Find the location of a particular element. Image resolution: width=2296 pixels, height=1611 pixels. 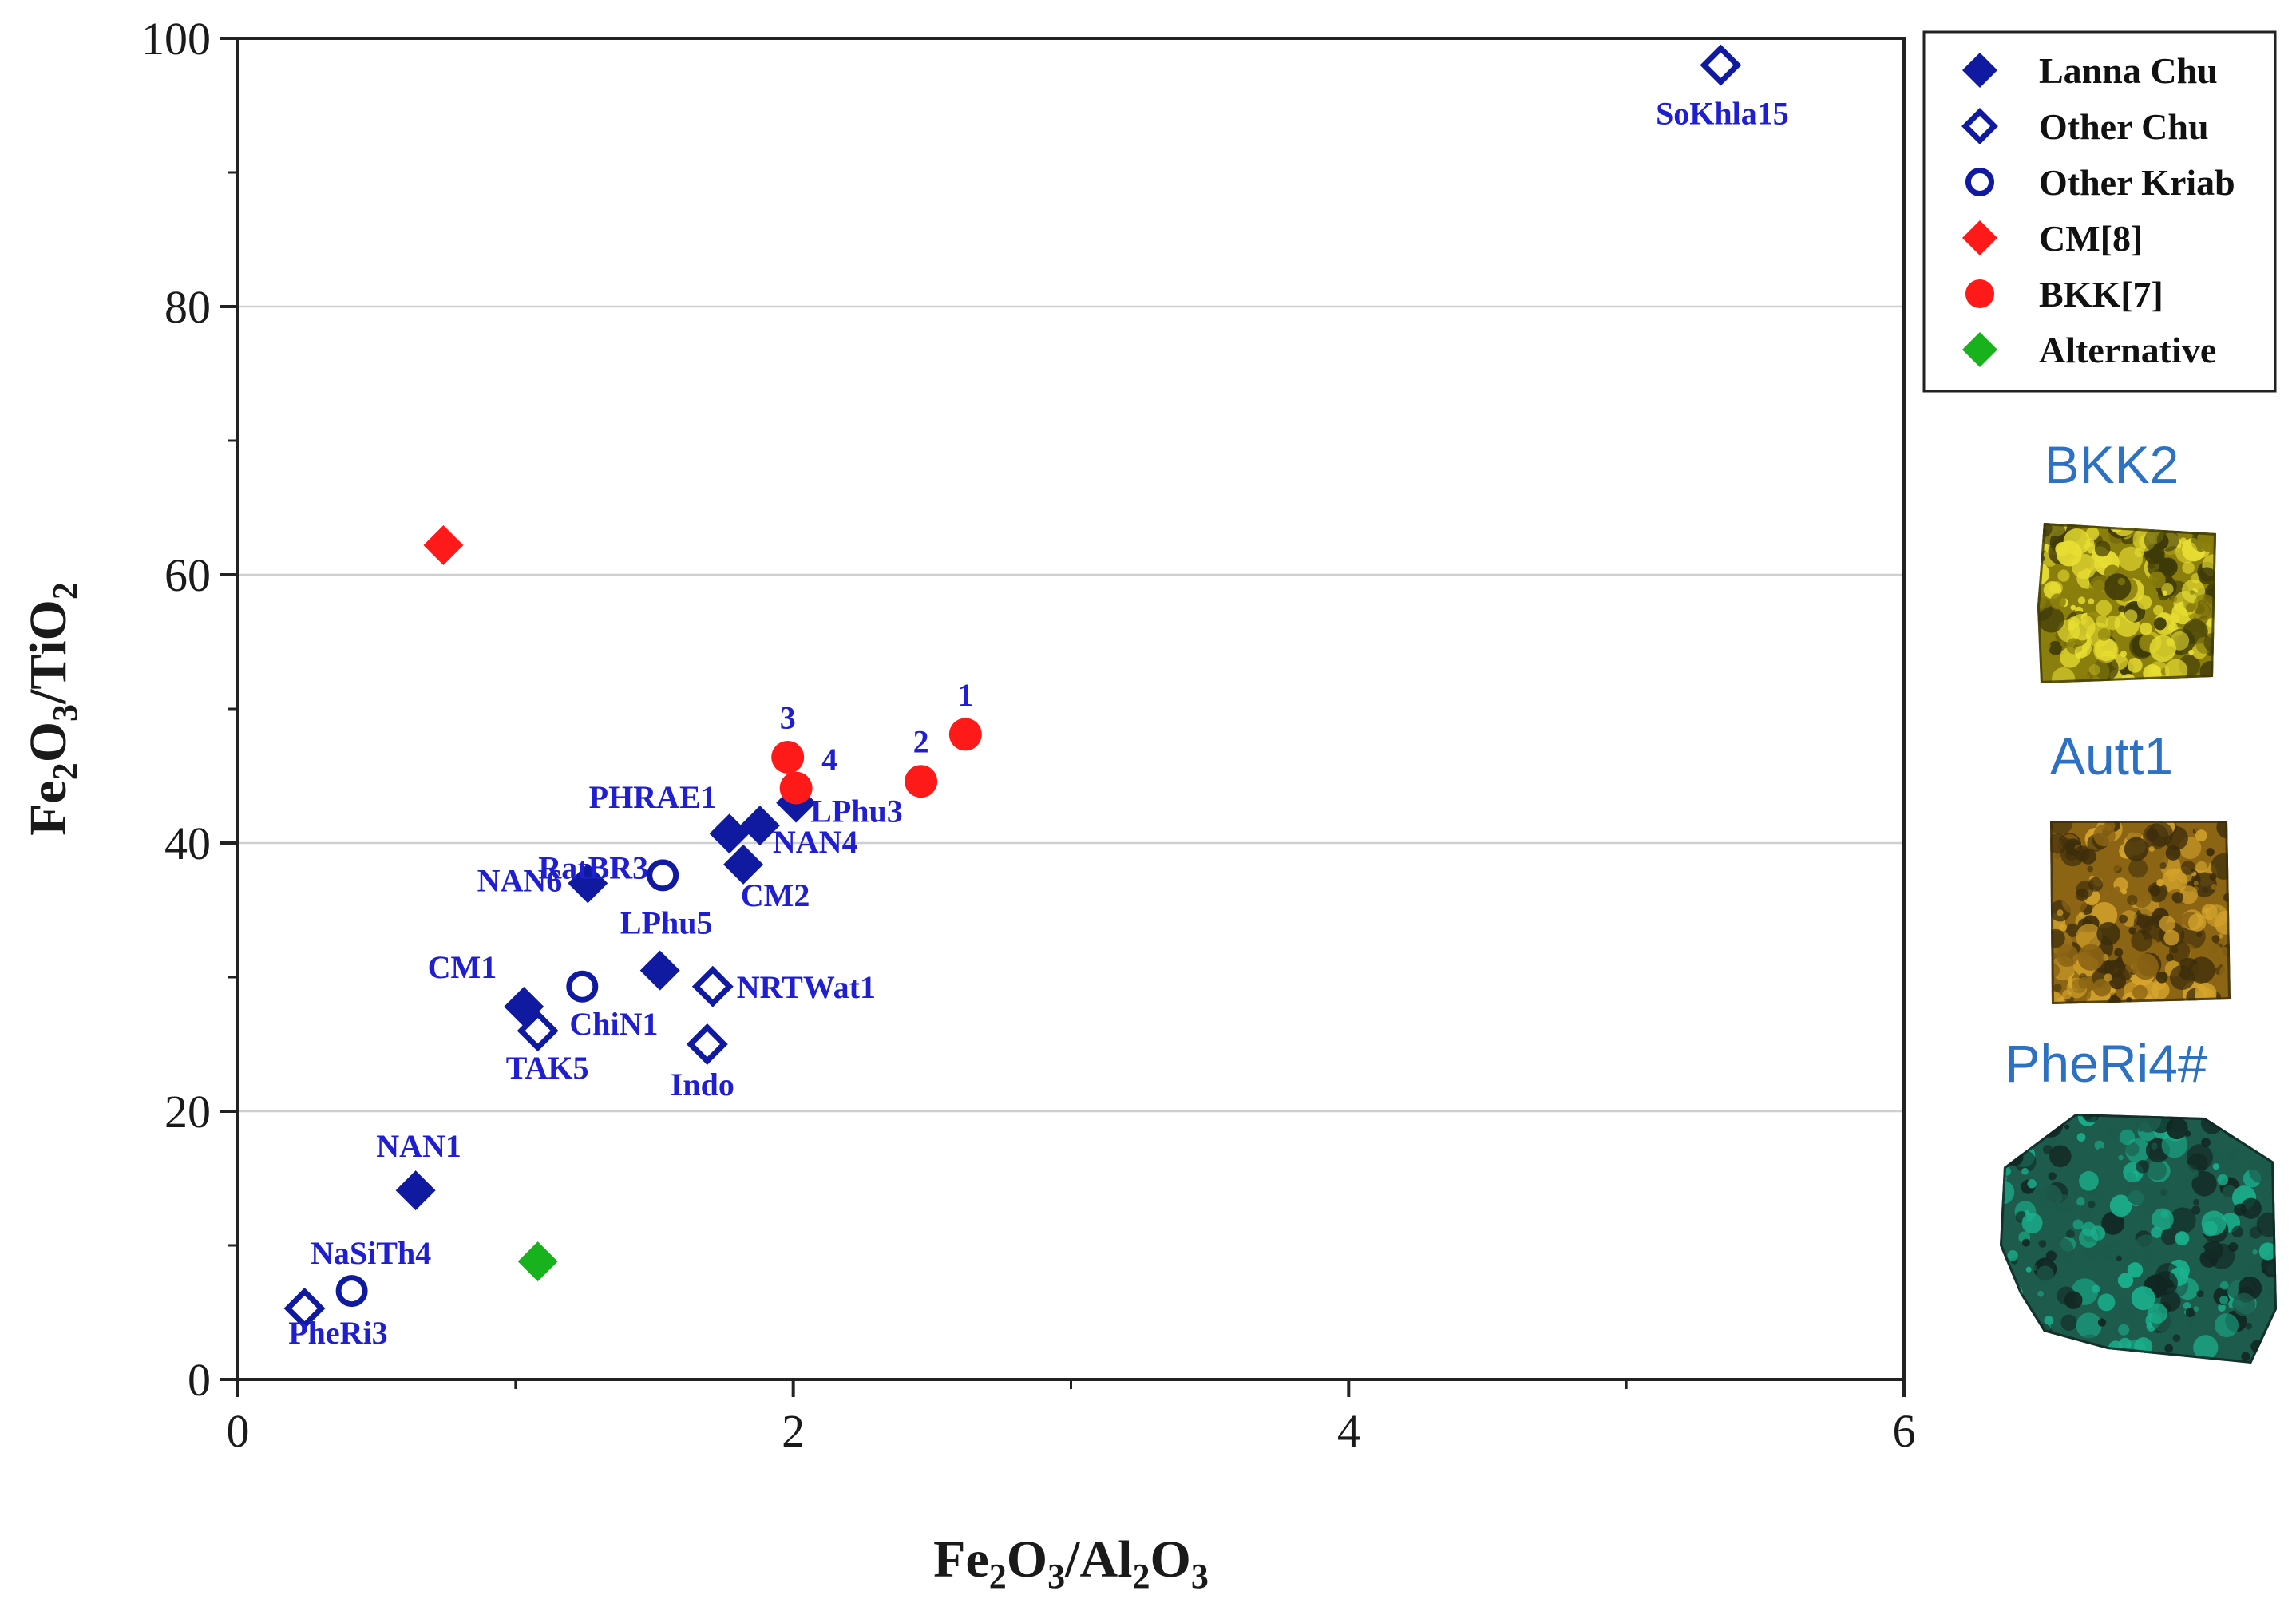

point-label-nasith4: NaSiTh4 is located at coordinates (371, 1253).